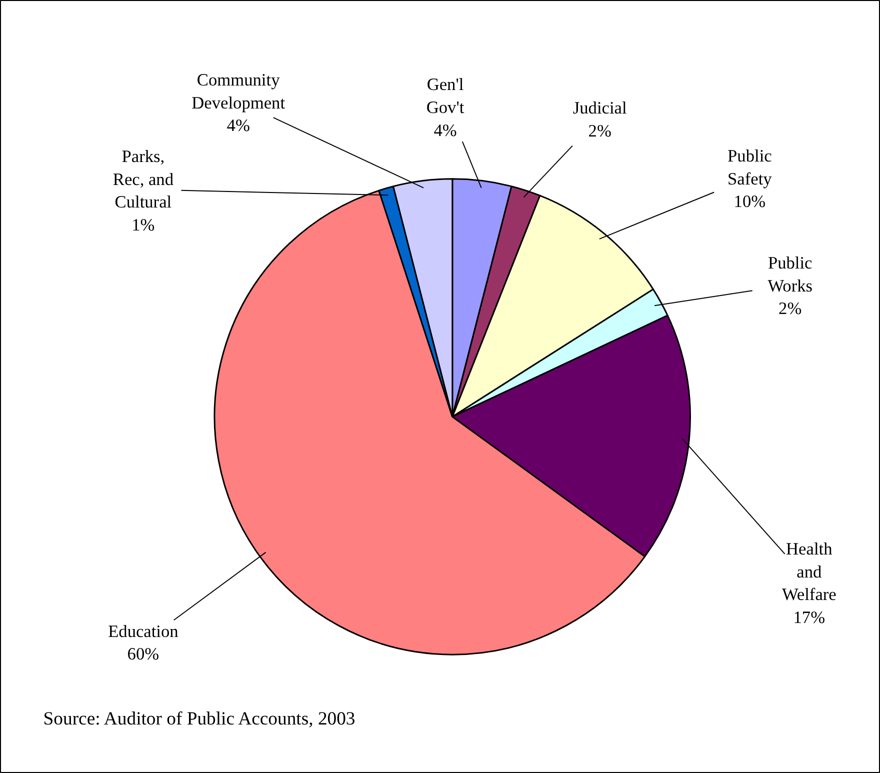  What do you see at coordinates (750, 167) in the screenshot?
I see `slice-label: Public Safety` at bounding box center [750, 167].